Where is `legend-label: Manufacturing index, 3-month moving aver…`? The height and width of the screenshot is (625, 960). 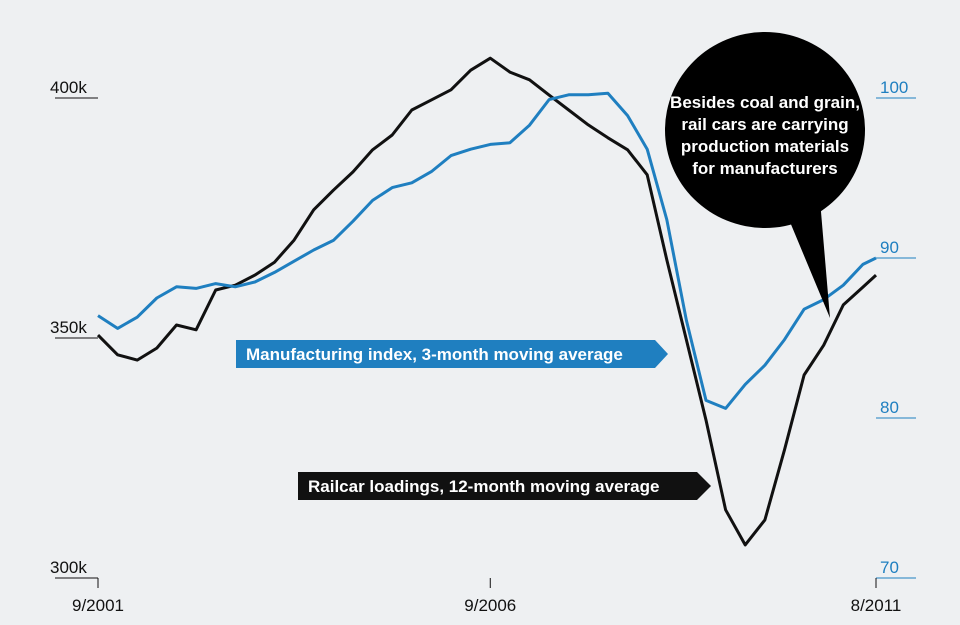 legend-label: Manufacturing index, 3-month moving aver… is located at coordinates (434, 354).